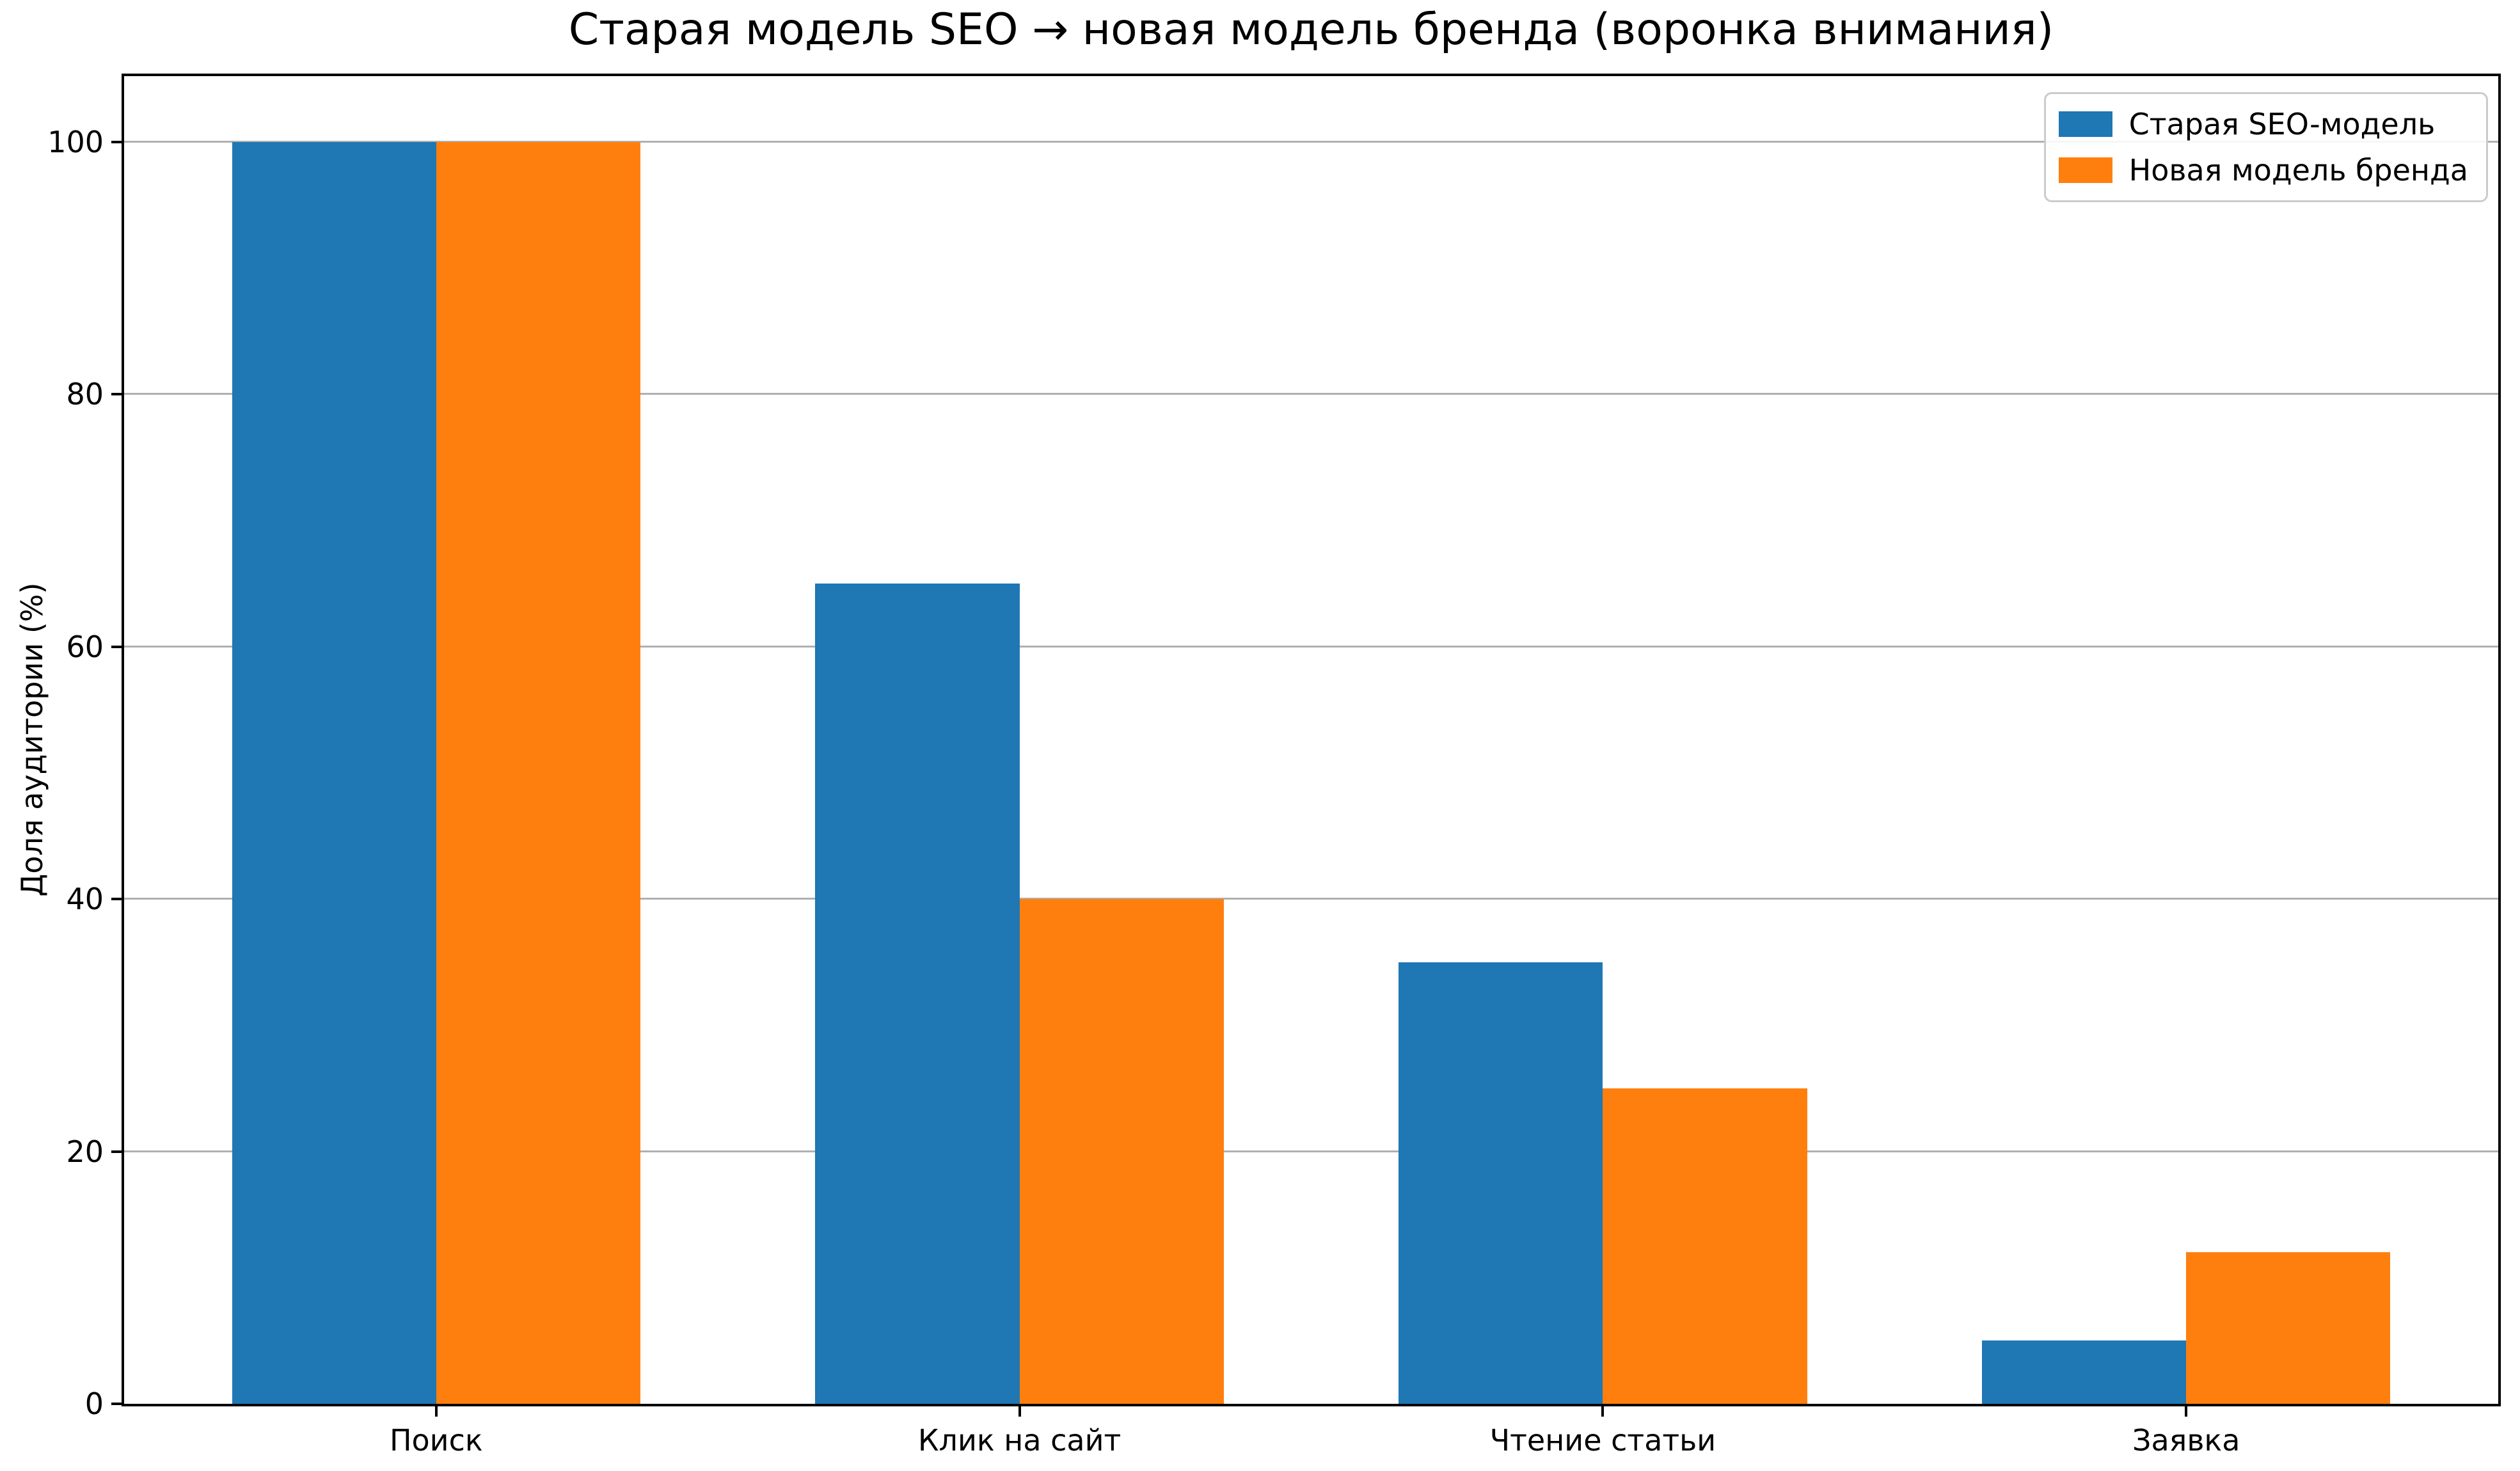  Describe the element at coordinates (1019, 1440) in the screenshot. I see `x-tick-label: Клик на сайт` at that location.